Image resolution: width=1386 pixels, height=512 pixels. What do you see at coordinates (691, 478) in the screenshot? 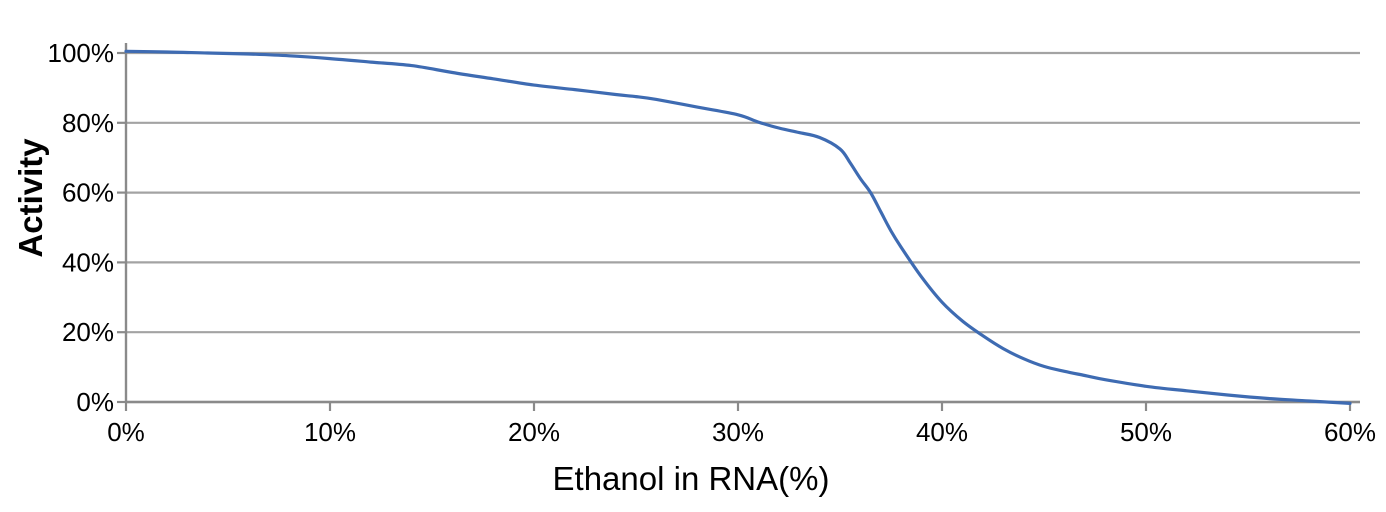
I see `x-axis-title: Ethanol in RNA(%)` at bounding box center [691, 478].